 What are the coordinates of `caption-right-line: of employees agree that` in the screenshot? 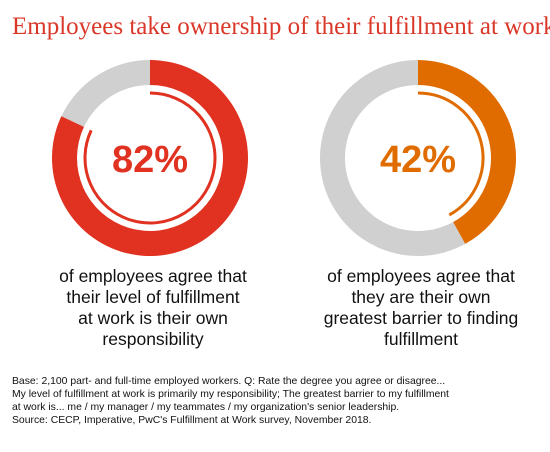 It's located at (421, 276).